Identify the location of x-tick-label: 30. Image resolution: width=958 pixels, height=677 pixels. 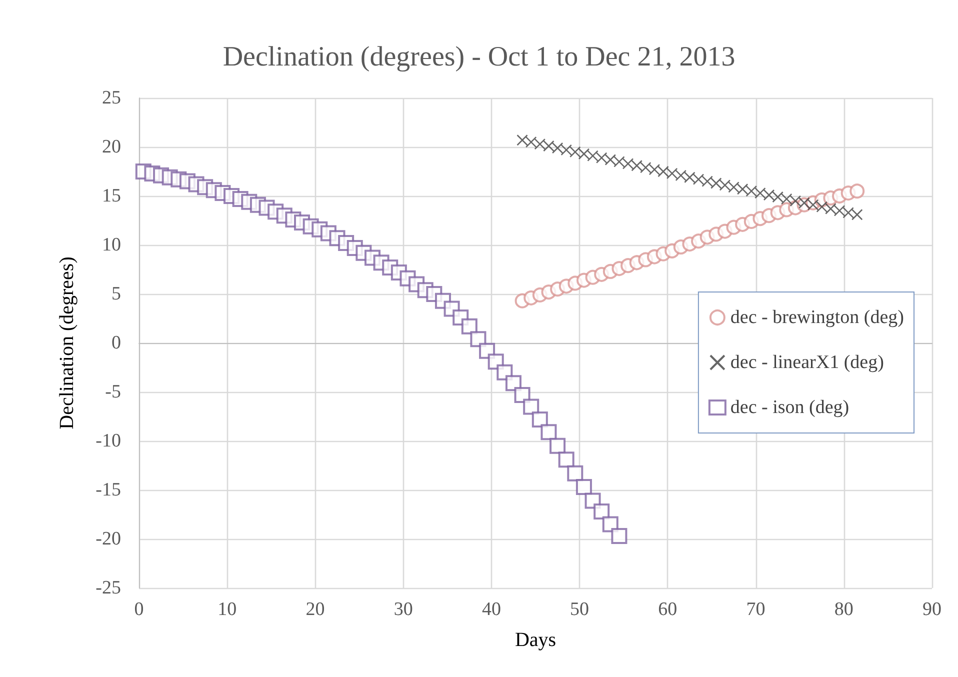
(403, 609).